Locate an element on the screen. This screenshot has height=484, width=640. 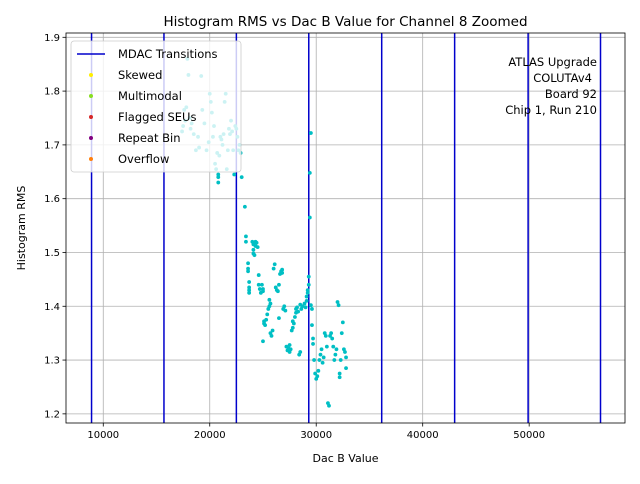
legend-label: Multimodal is located at coordinates (150, 96).